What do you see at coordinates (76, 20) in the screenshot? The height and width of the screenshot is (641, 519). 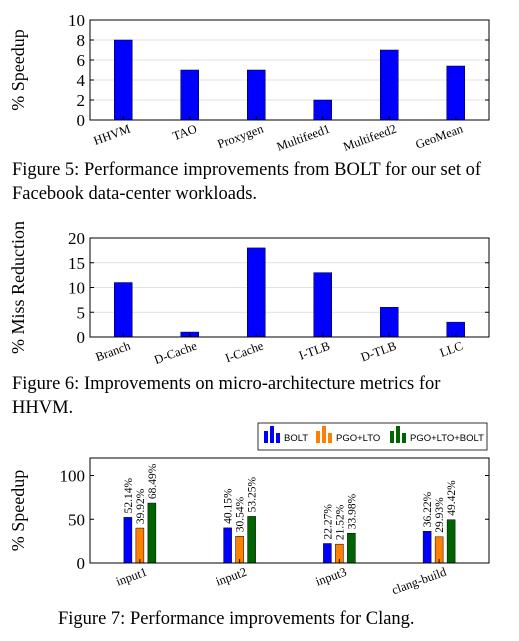 I see `fig5-y-tick-label: 10` at bounding box center [76, 20].